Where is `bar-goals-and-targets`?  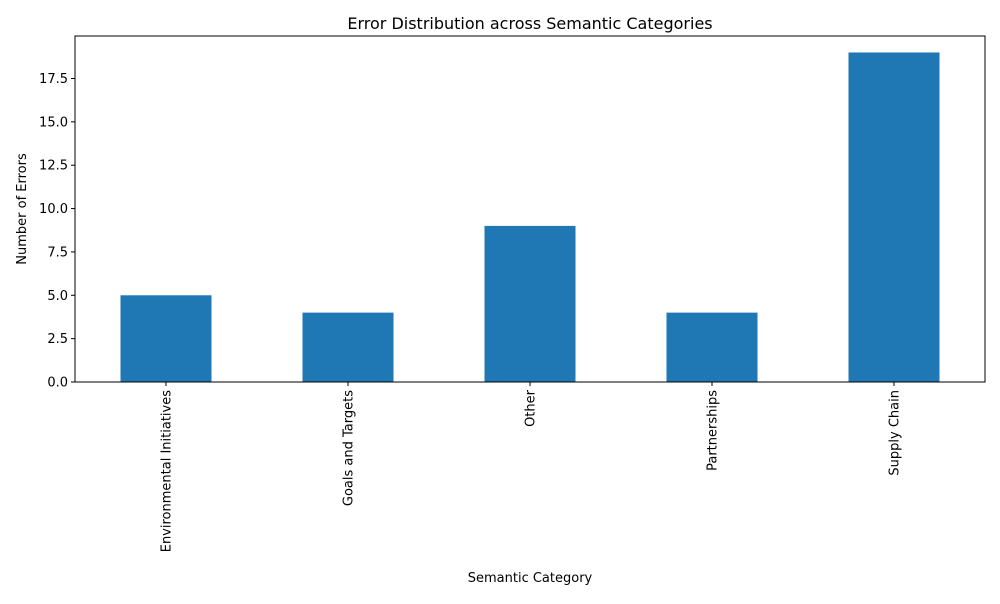
bar-goals-and-targets is located at coordinates (348, 347).